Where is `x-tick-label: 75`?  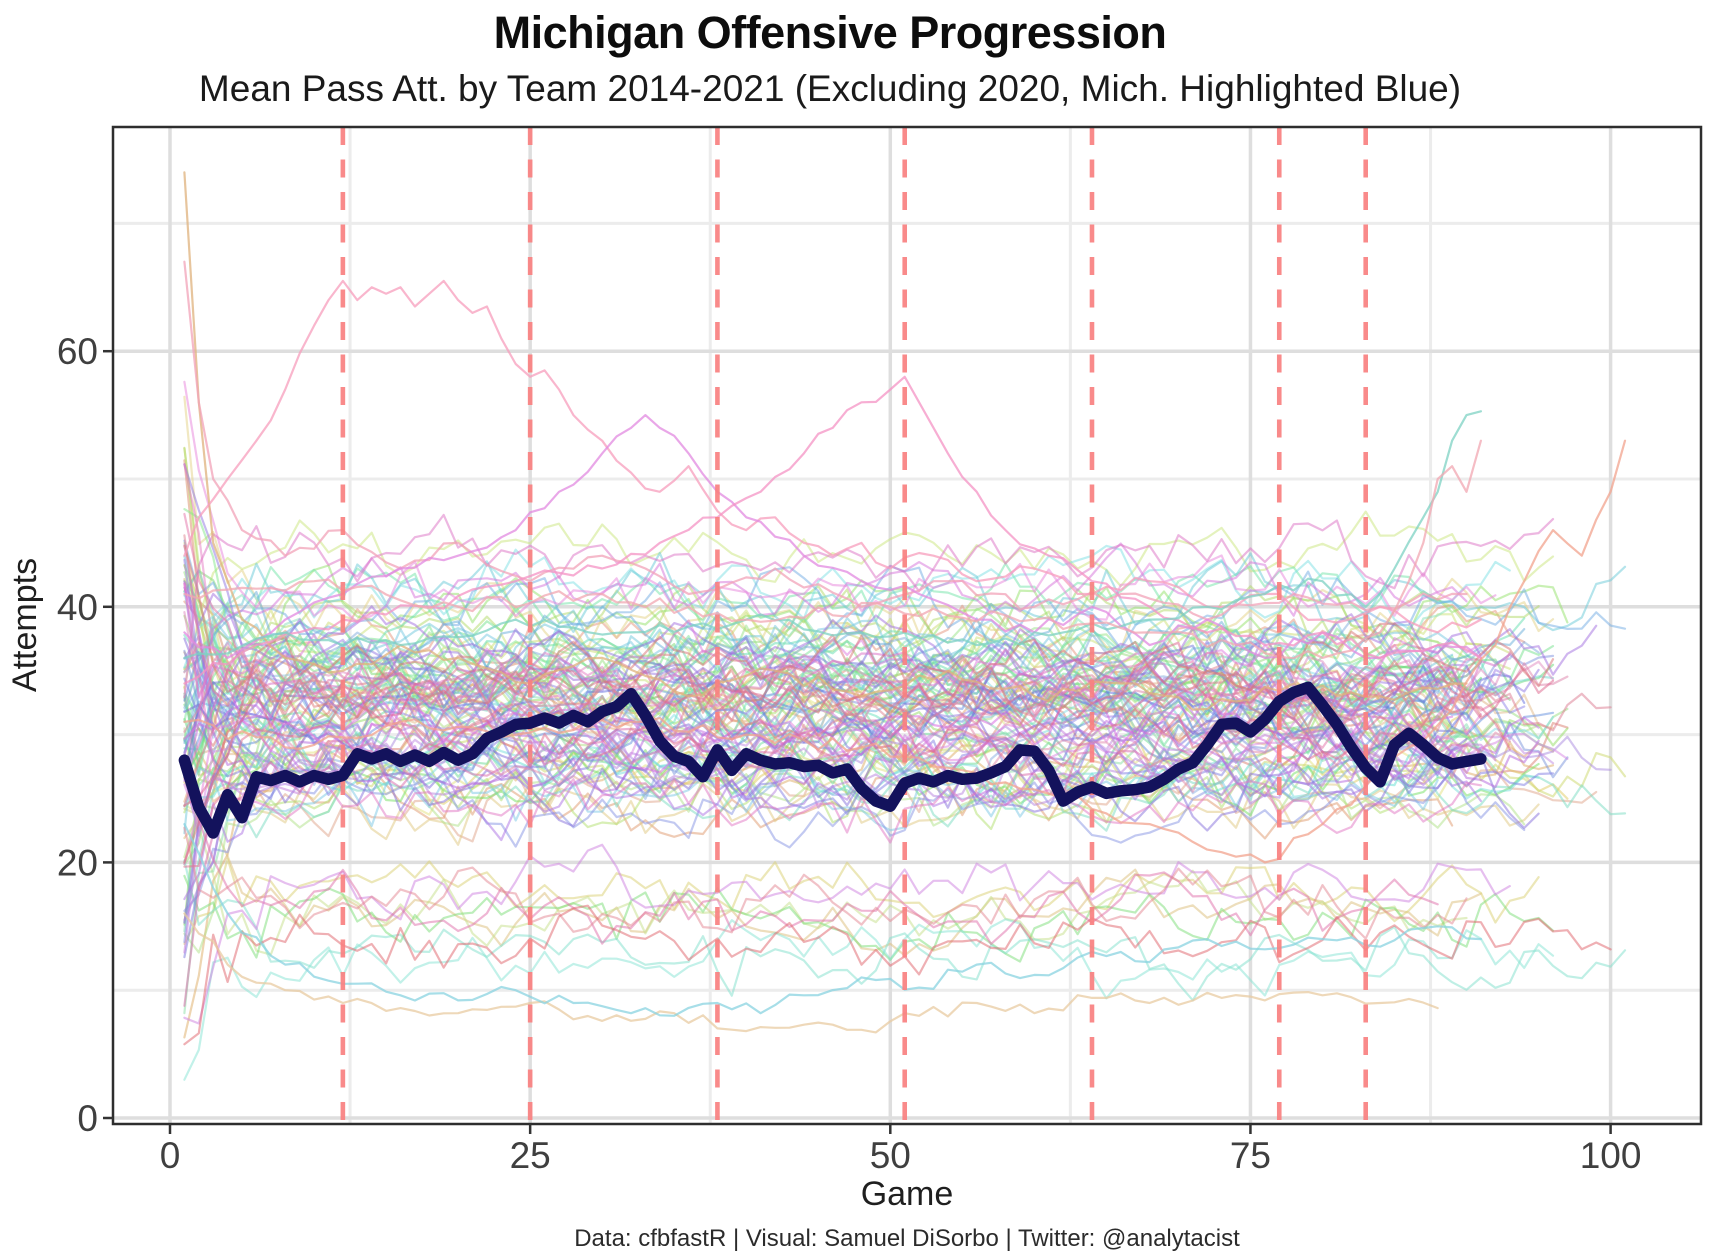
x-tick-label: 75 is located at coordinates (1250, 1155).